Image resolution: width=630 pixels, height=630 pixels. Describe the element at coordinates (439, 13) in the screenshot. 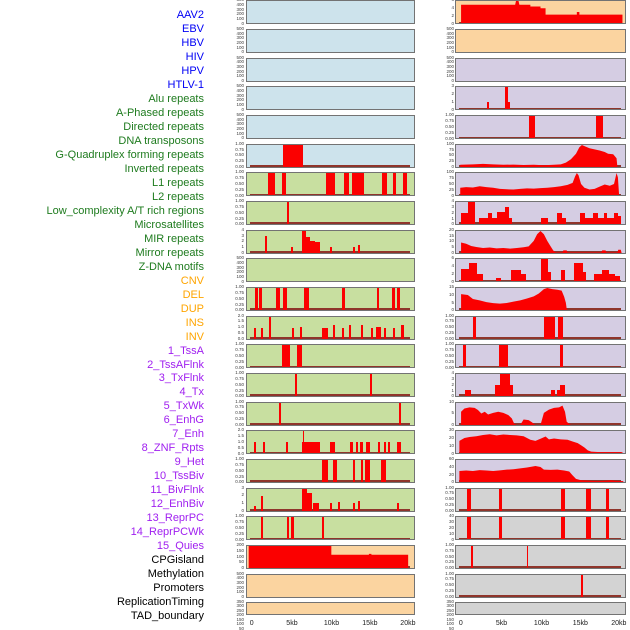

I see `y-axis-ticks: 6 4 20` at that location.